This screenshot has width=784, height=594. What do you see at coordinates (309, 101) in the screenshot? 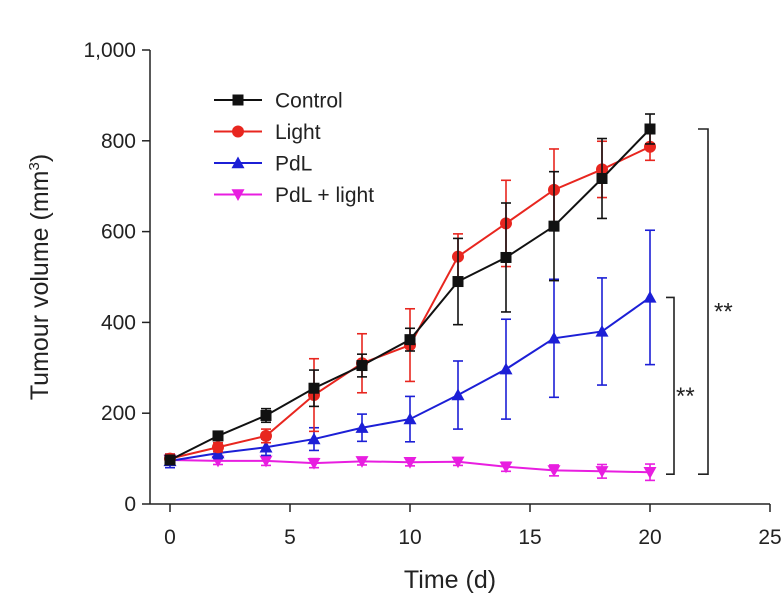
I see `legend-label: Control` at bounding box center [309, 101].